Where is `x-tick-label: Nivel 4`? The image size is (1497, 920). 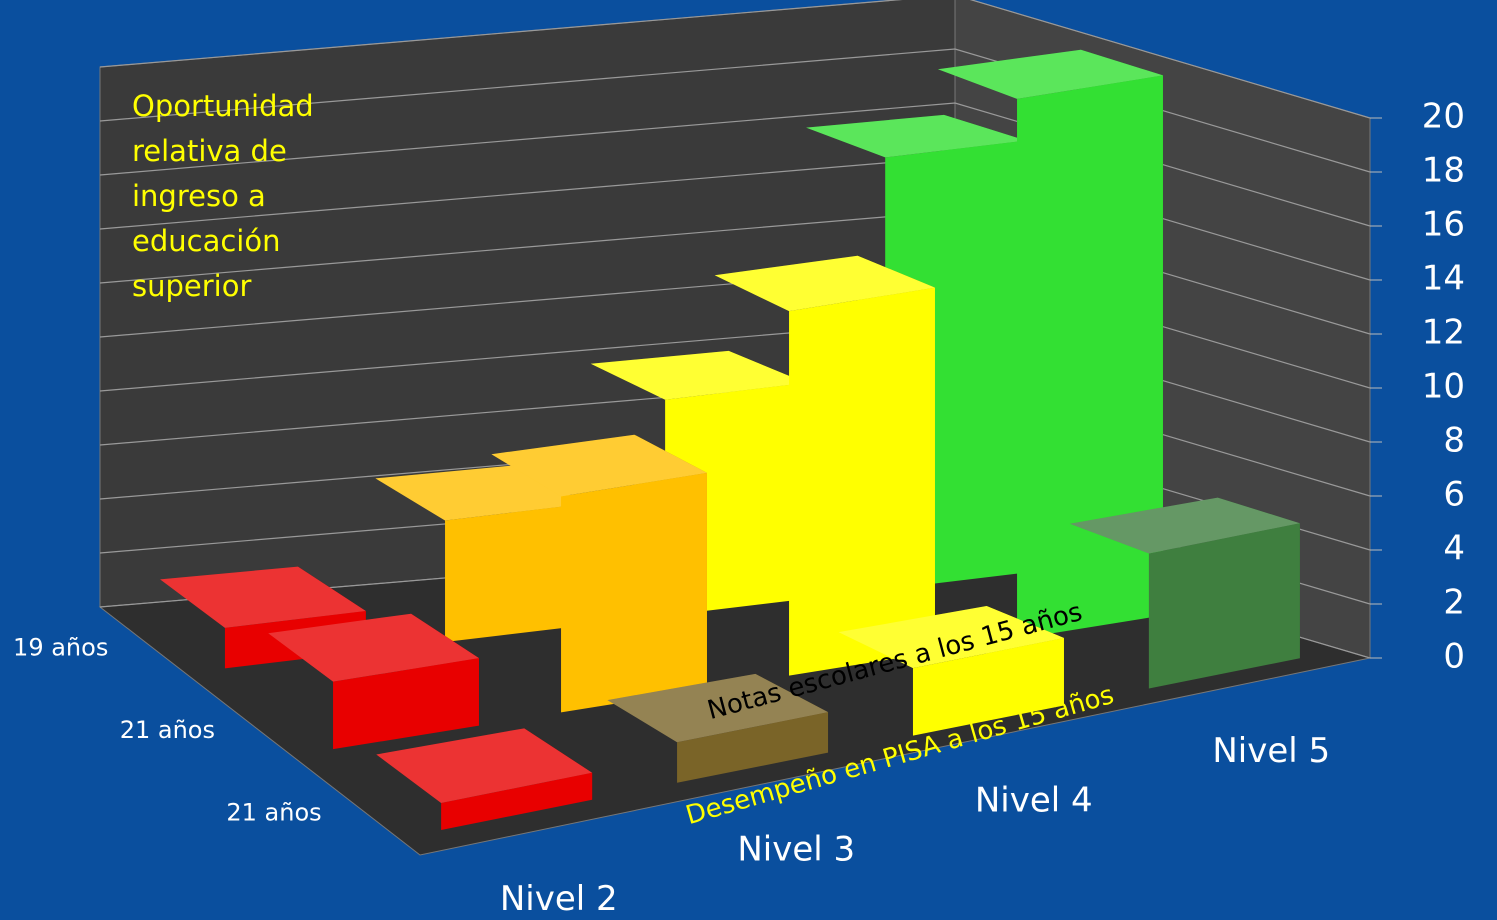 x-tick-label: Nivel 4 is located at coordinates (1034, 800).